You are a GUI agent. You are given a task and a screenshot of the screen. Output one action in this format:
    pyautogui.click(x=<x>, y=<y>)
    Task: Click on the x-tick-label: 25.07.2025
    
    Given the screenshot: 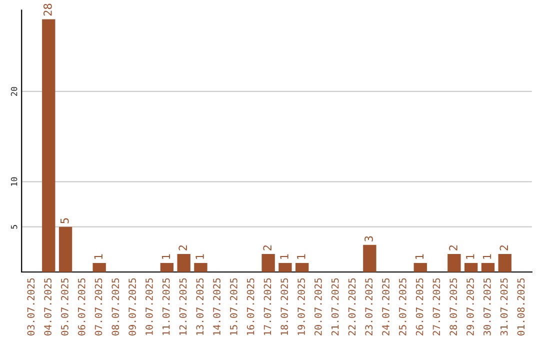 What is the action you would take?
    pyautogui.click(x=402, y=307)
    